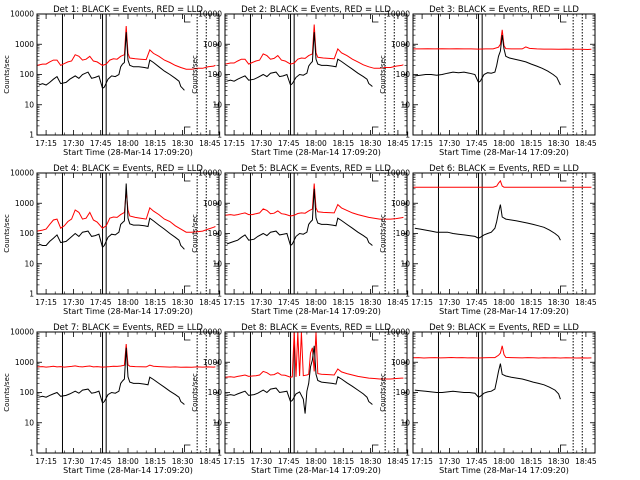 This screenshot has width=640, height=480. What do you see at coordinates (504, 10) in the screenshot?
I see `panel-title: Det 3: BLACK = Events, RED = LLD` at bounding box center [504, 10].